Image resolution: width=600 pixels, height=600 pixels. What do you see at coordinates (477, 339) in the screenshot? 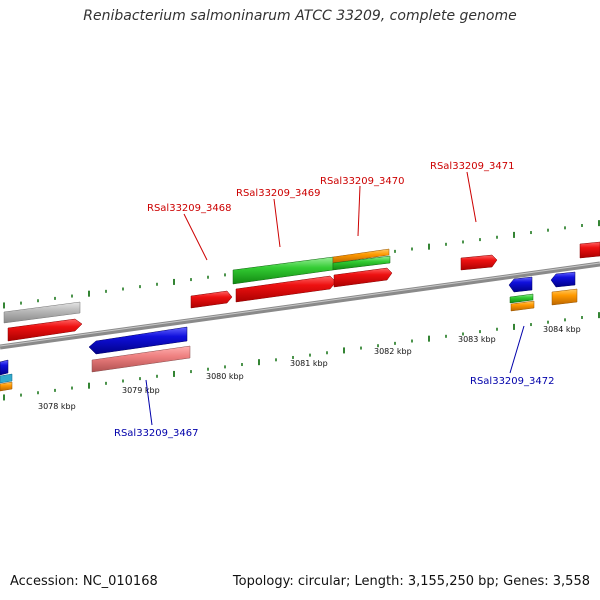
I see `tick-label-3083: 3083 kbp` at bounding box center [477, 339].